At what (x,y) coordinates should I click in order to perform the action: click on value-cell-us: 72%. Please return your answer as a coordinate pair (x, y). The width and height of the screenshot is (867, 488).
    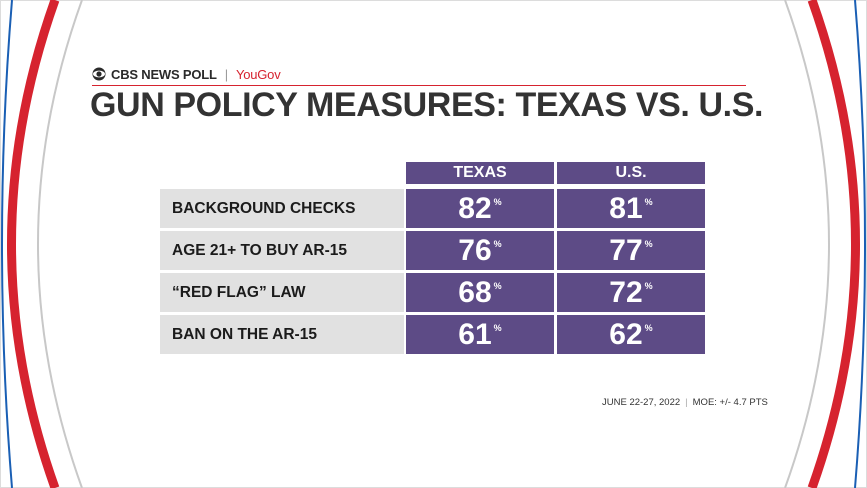
    Looking at the image, I should click on (631, 292).